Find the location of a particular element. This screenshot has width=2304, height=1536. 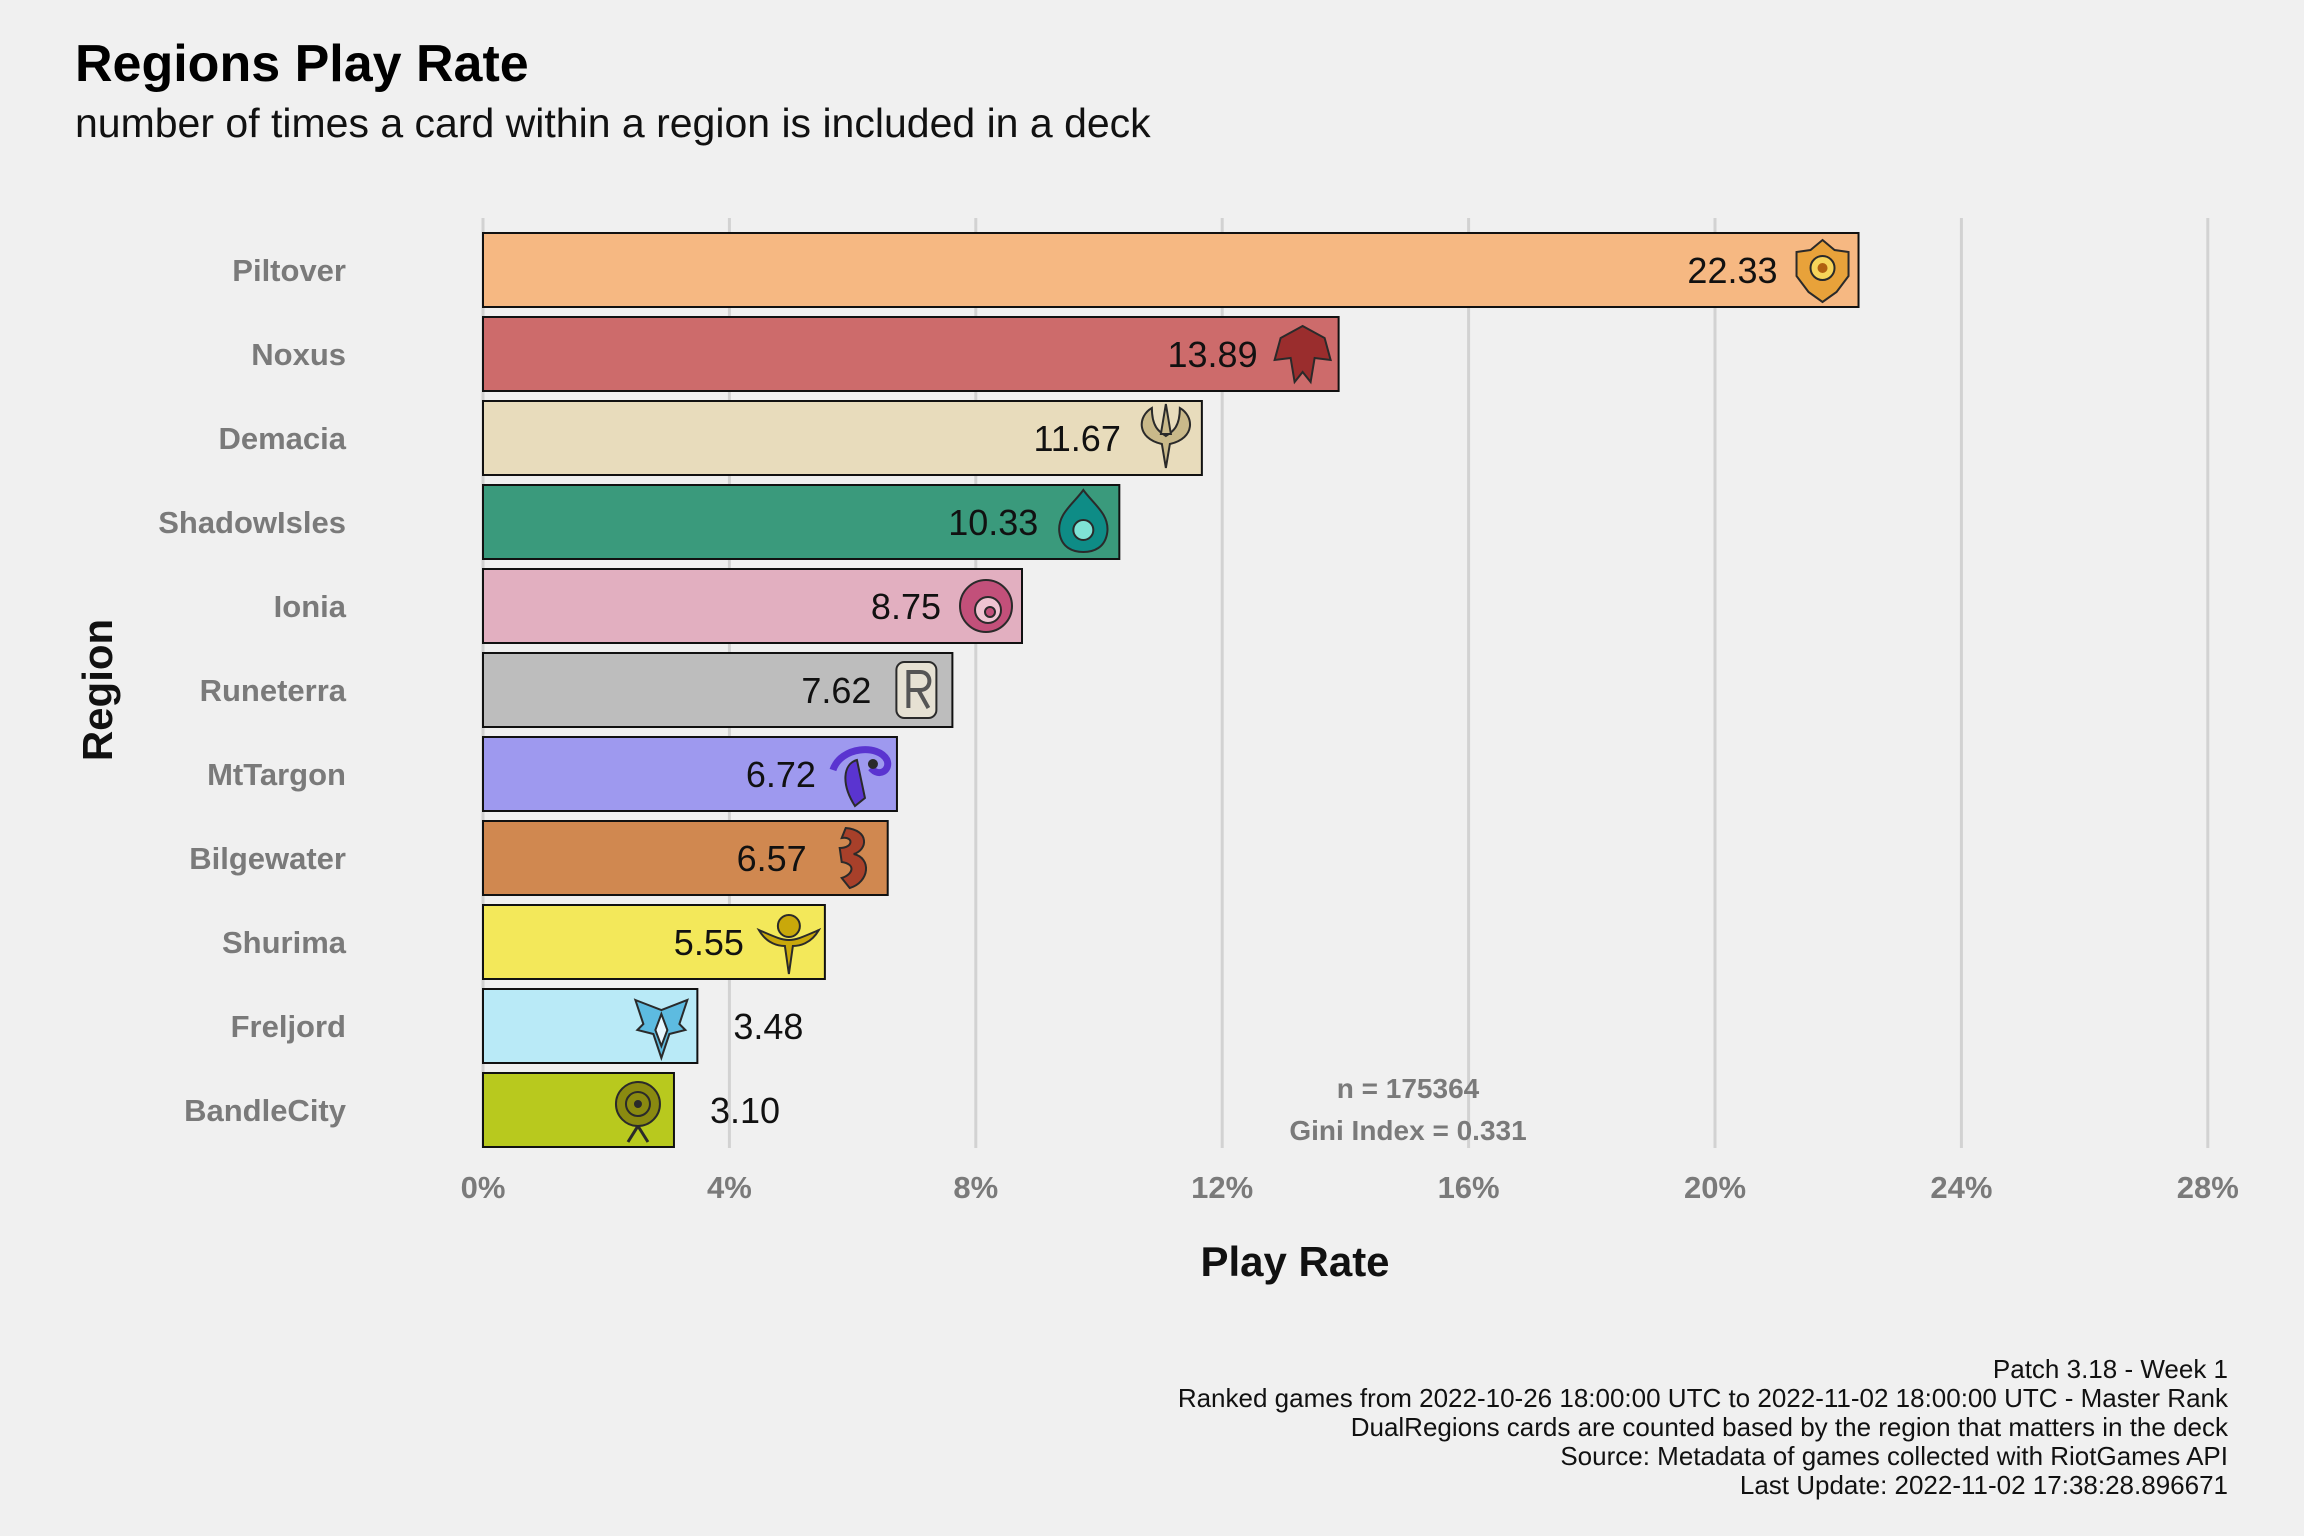

caption-line: Last Update: 2022-11-02 17:38:28.896671 is located at coordinates (1983, 1485).